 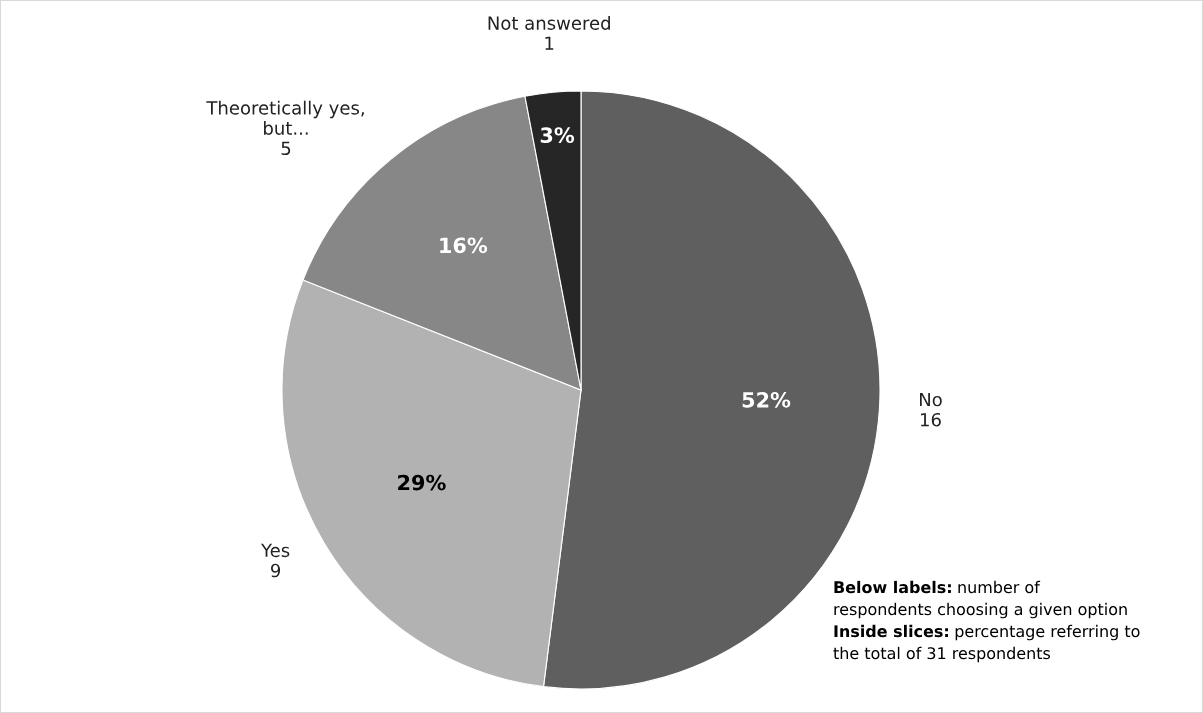 I want to click on data-label: 29%, so click(x=422, y=482).